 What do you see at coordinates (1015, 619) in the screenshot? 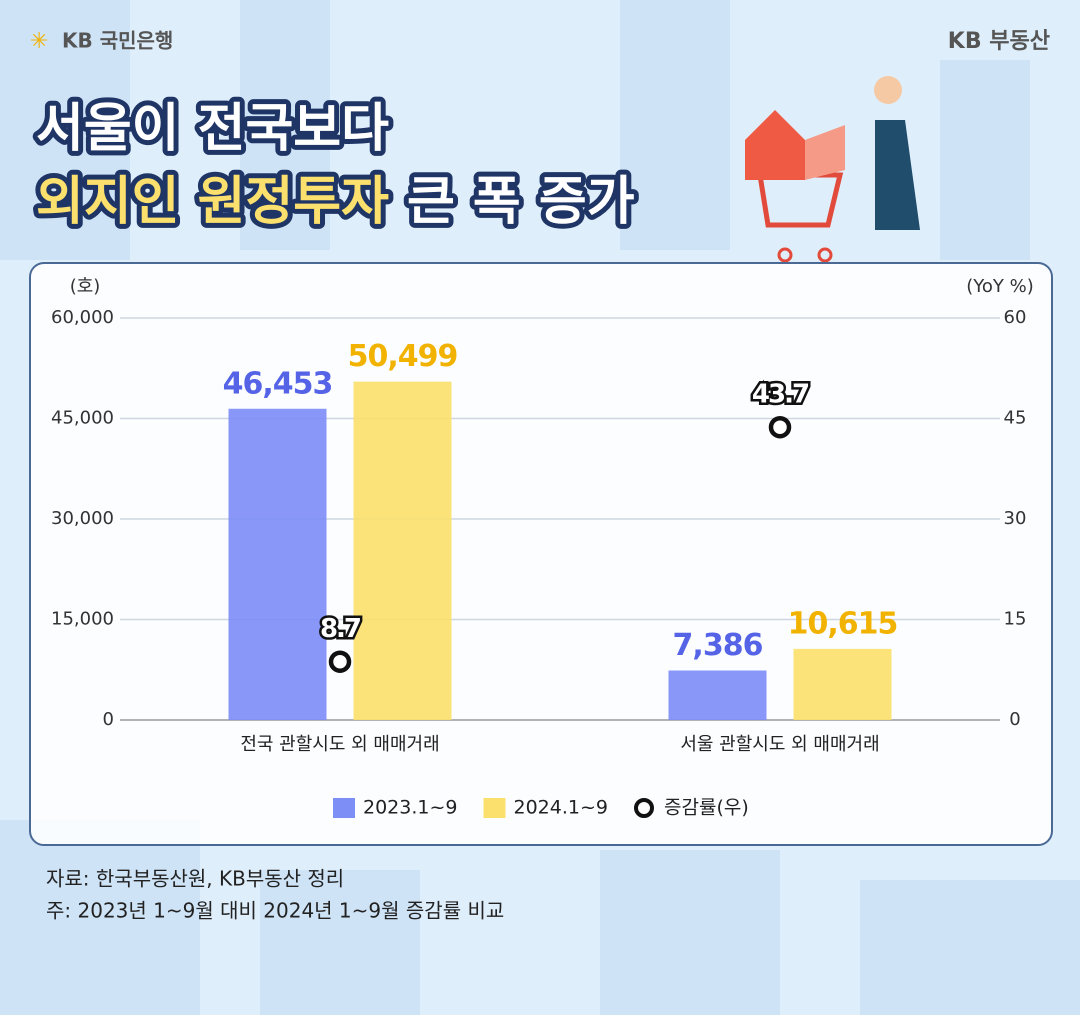
I see `y2-tick-label: 15` at bounding box center [1015, 619].